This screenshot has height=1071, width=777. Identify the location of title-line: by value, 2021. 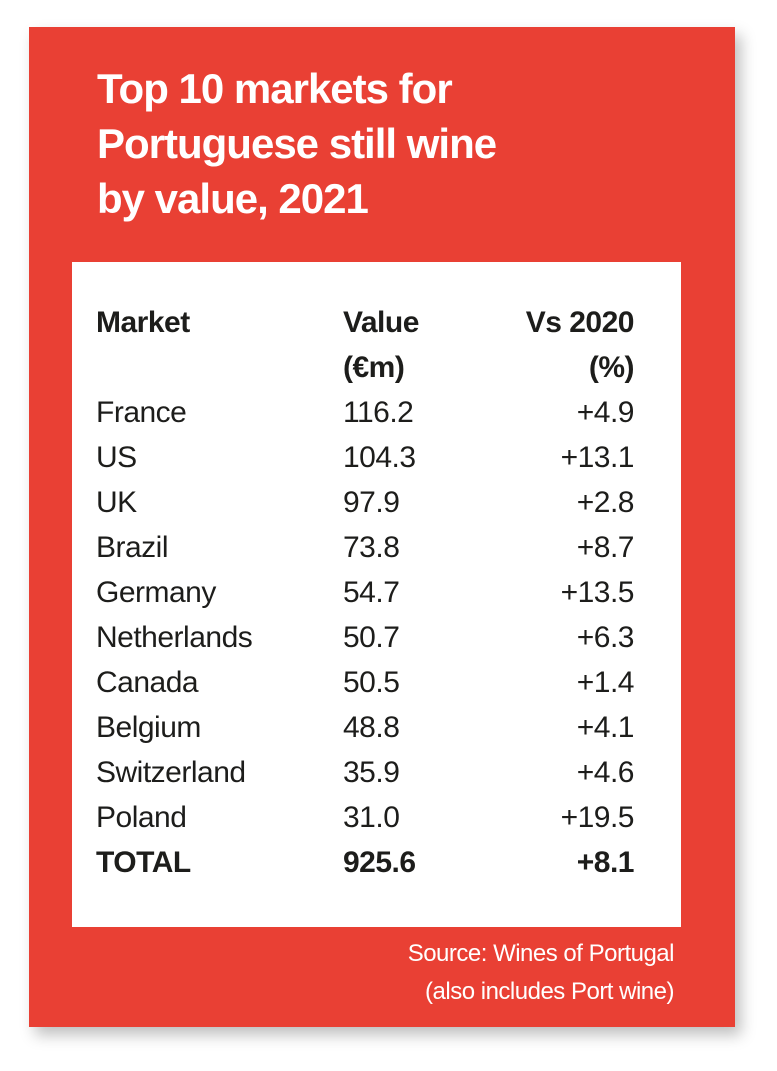
(233, 198).